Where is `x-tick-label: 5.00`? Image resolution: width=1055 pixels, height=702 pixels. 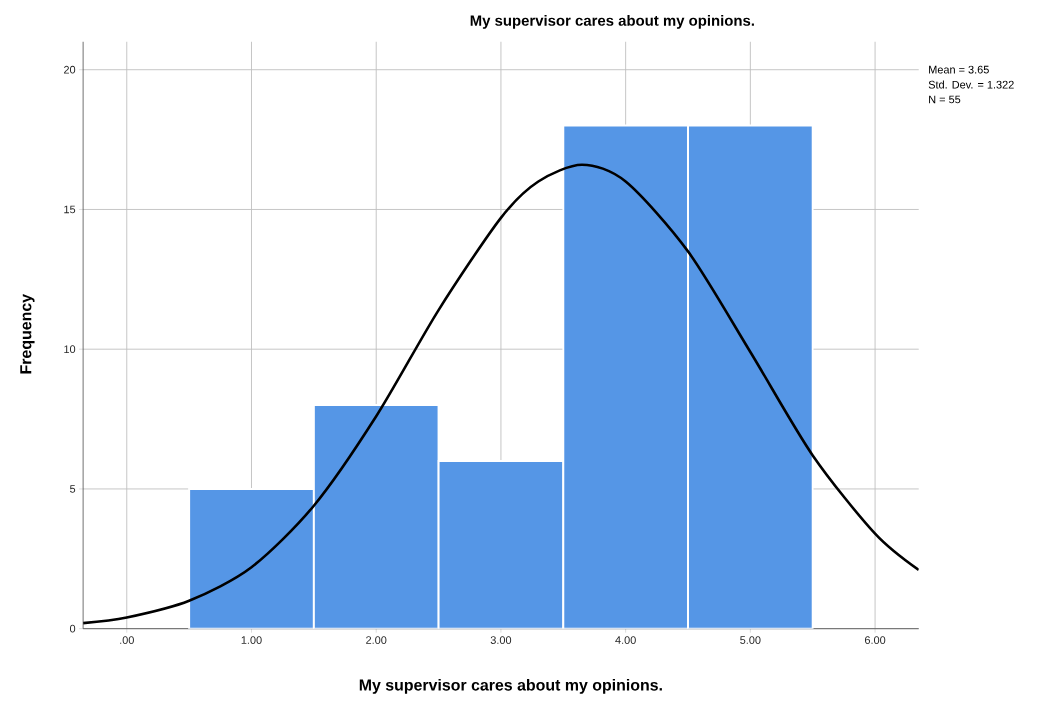
x-tick-label: 5.00 is located at coordinates (750, 640).